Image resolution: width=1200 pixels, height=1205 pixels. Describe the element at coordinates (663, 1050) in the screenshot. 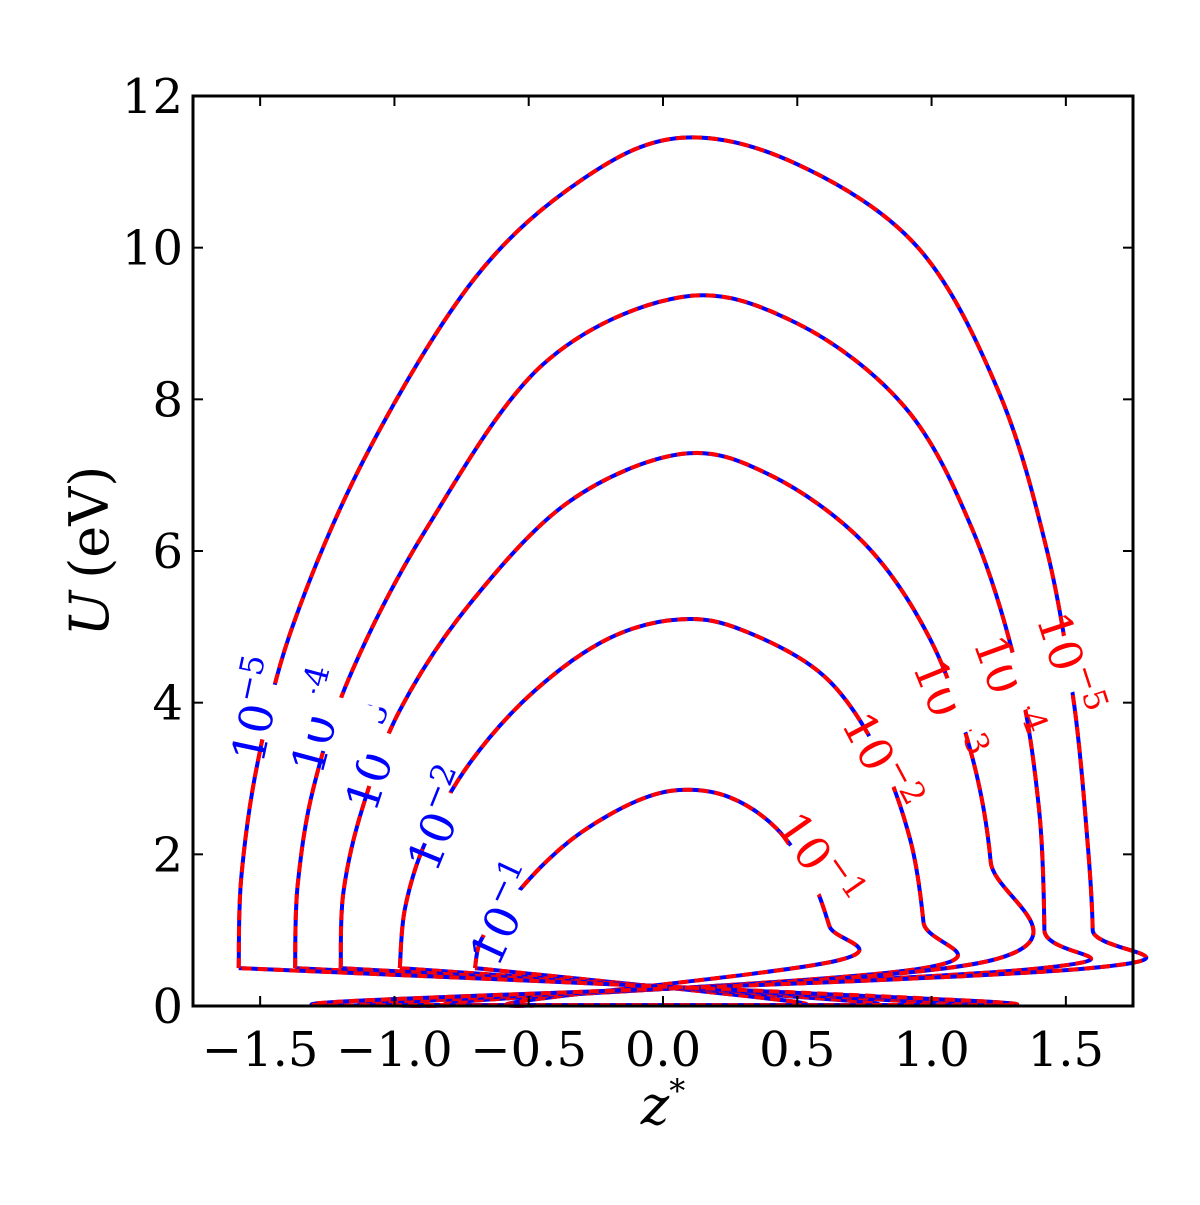

I see `x-tick-label: 0.0` at that location.